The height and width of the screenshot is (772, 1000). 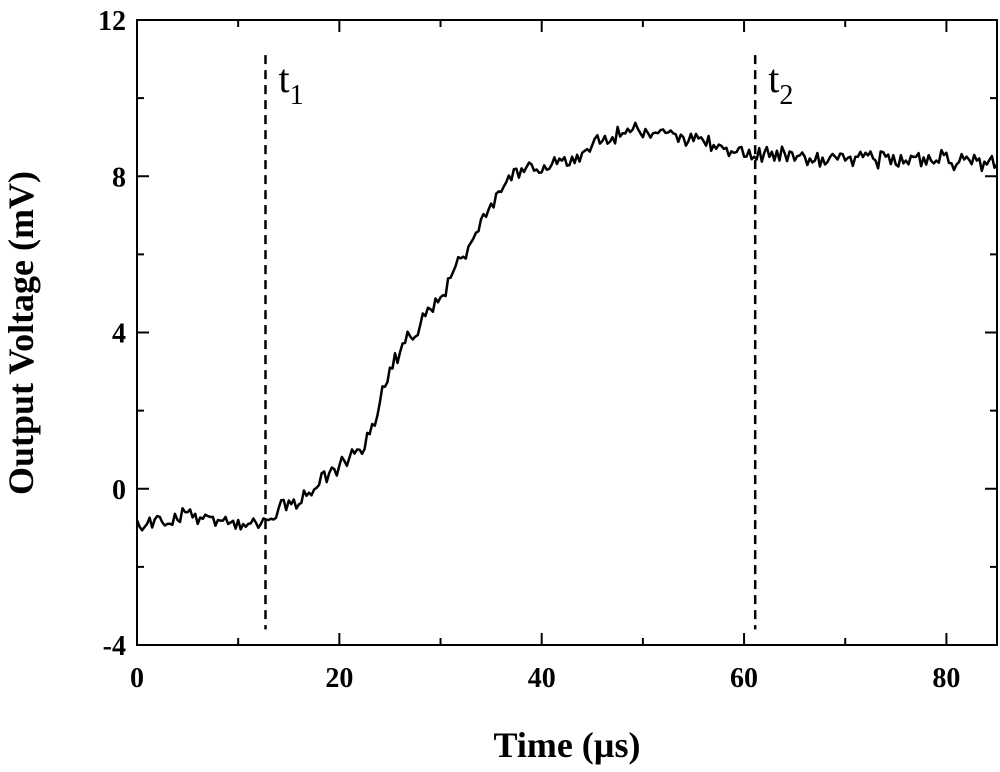 What do you see at coordinates (744, 678) in the screenshot?
I see `x-tick-label: 60` at bounding box center [744, 678].